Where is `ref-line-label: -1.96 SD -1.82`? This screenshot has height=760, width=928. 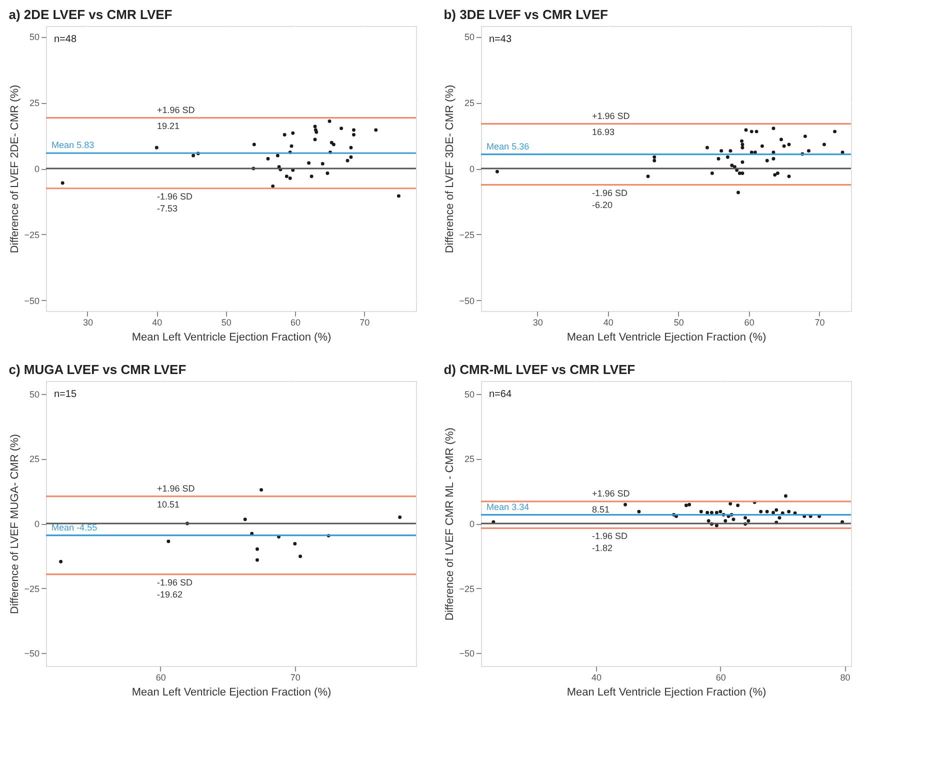 ref-line-label: -1.96 SD -1.82 is located at coordinates (610, 542).